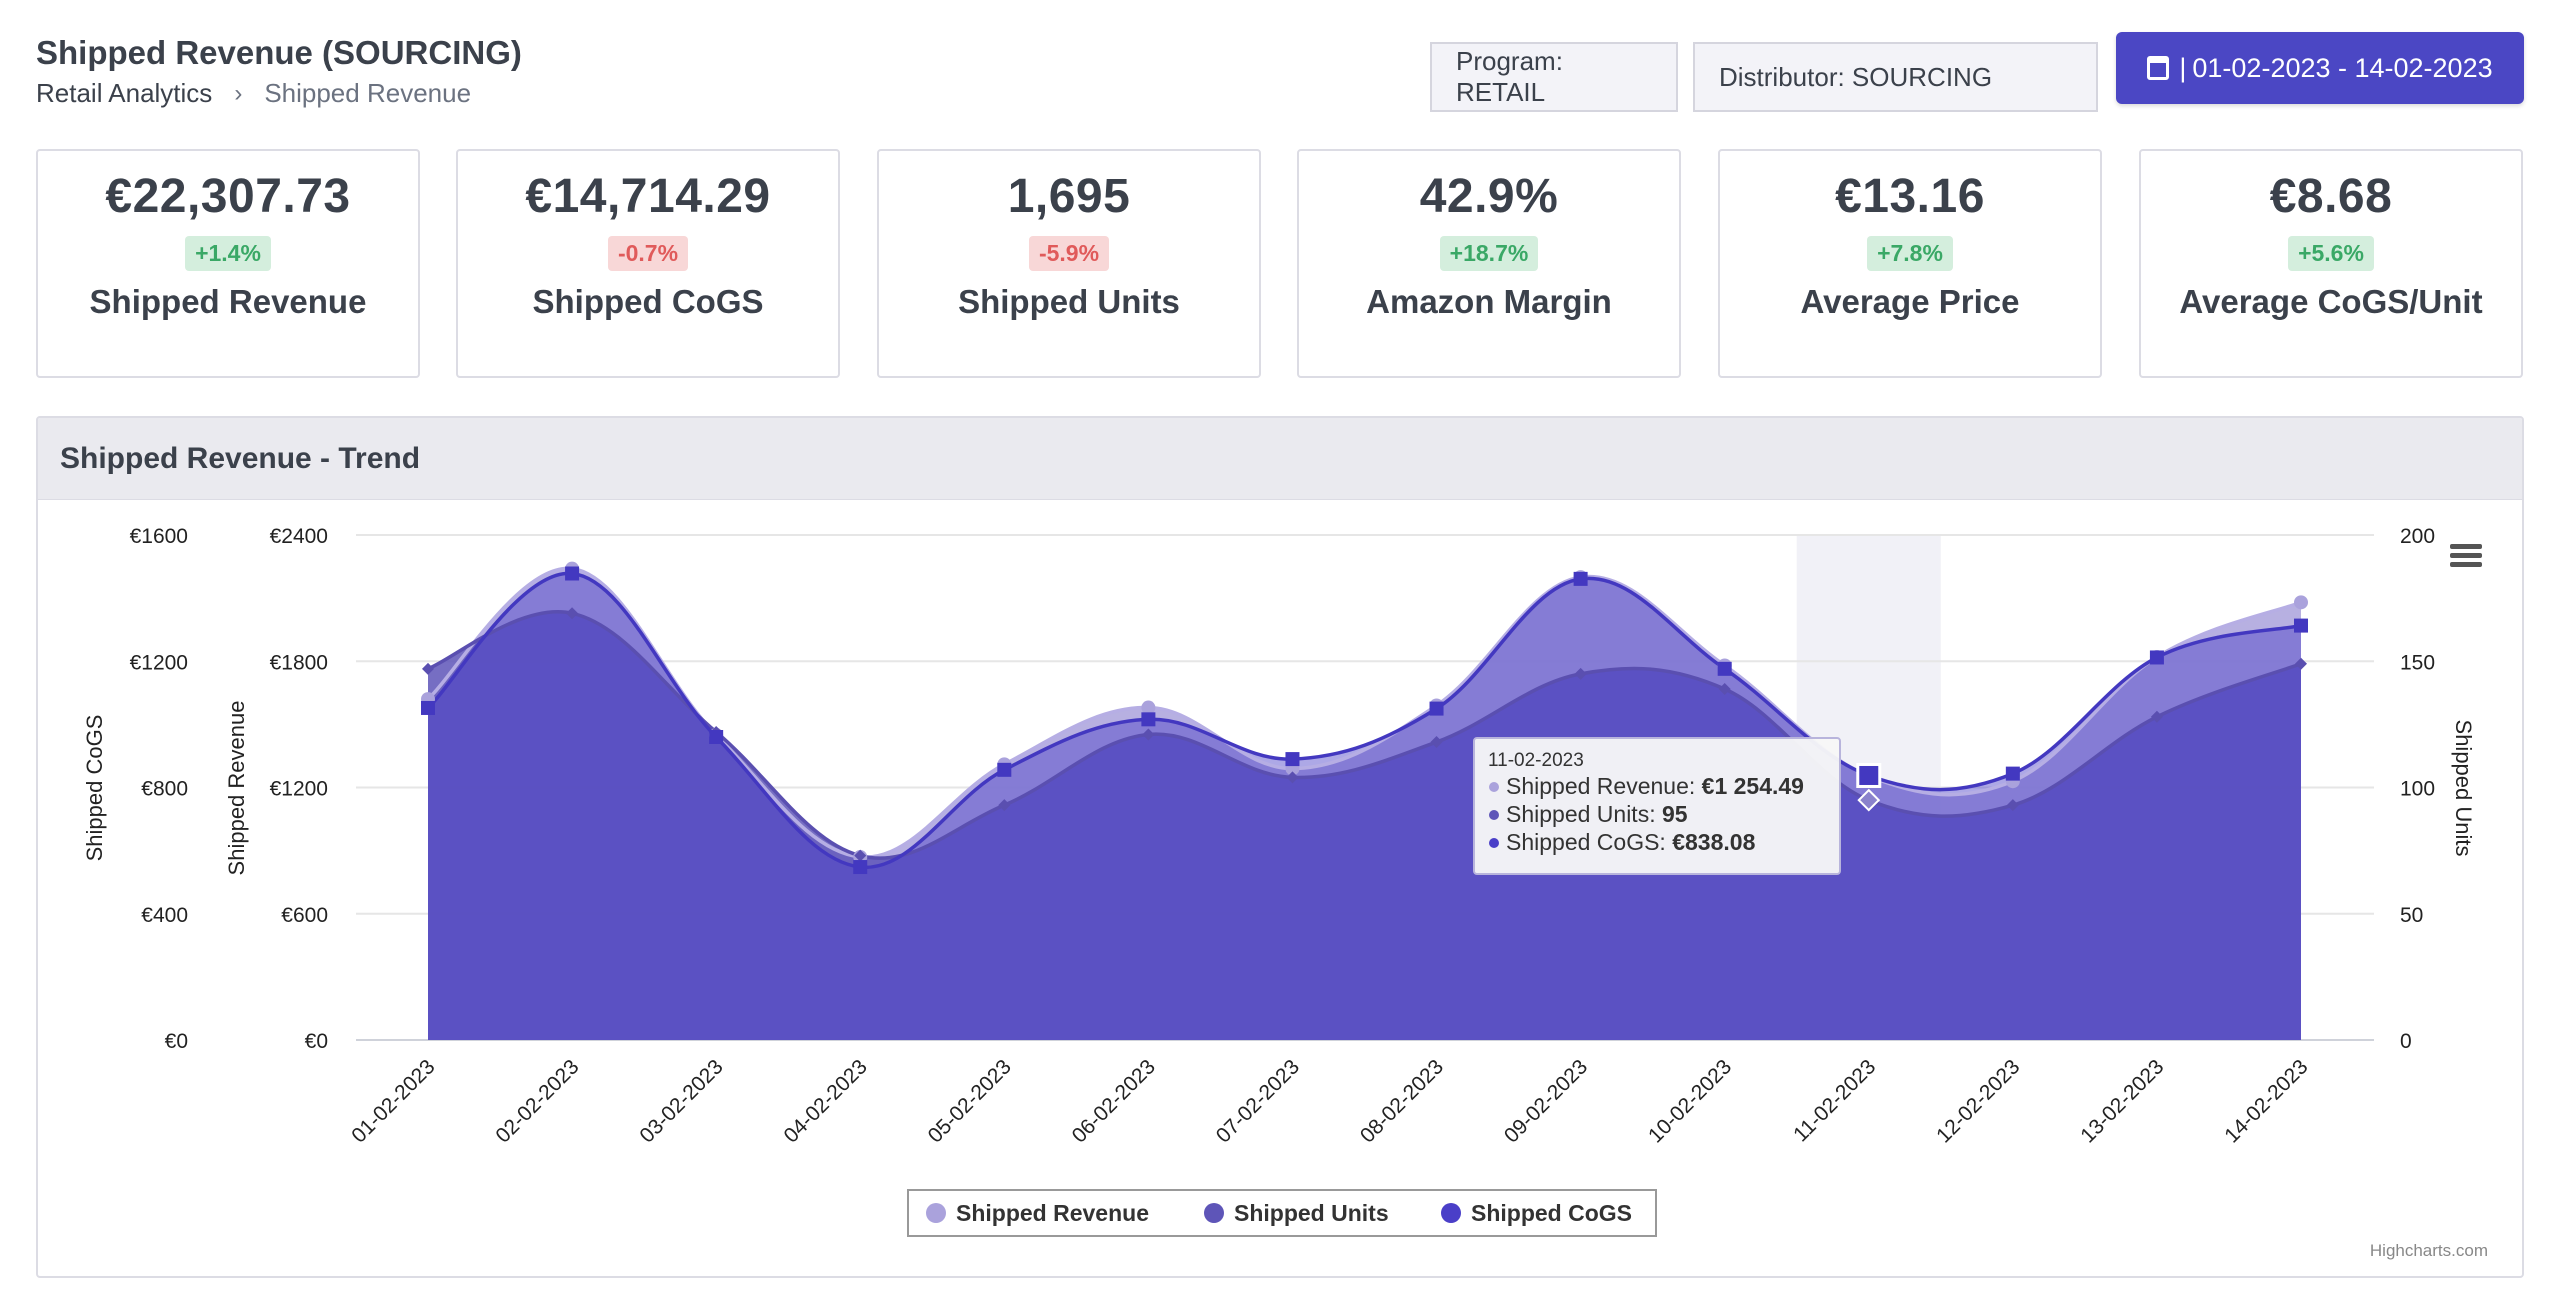 Image resolution: width=2560 pixels, height=1302 pixels. What do you see at coordinates (1489, 196) in the screenshot?
I see `kpi-value: 42.9%` at bounding box center [1489, 196].